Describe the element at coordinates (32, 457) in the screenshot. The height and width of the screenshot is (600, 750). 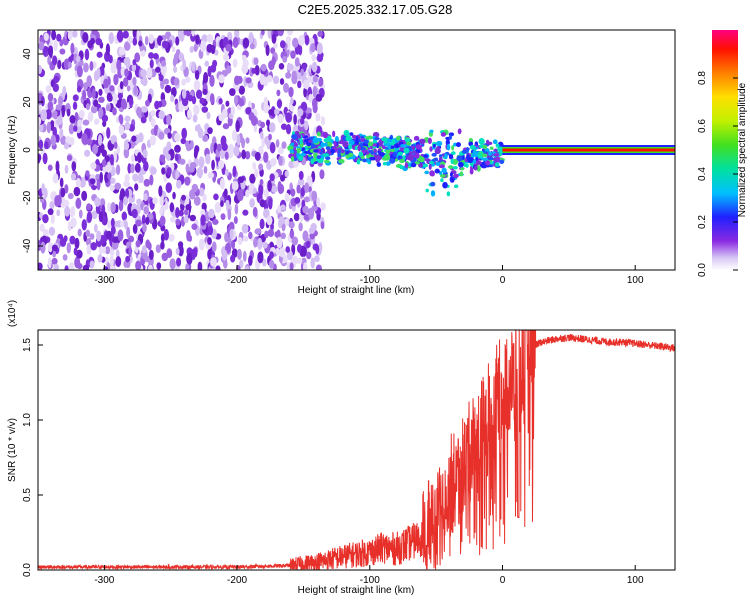
I see `snr-y-ticks: 0.0 0.5 1.0 1.5` at that location.